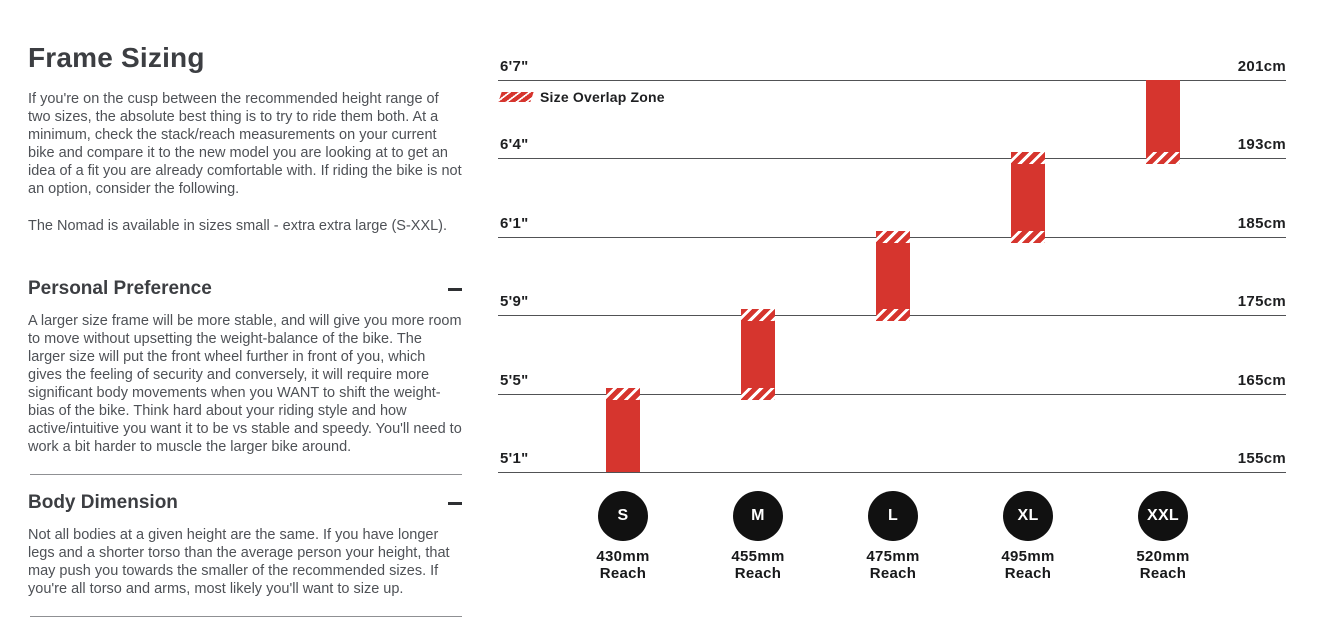  Describe the element at coordinates (103, 502) in the screenshot. I see `section-title: Body Dimension` at that location.